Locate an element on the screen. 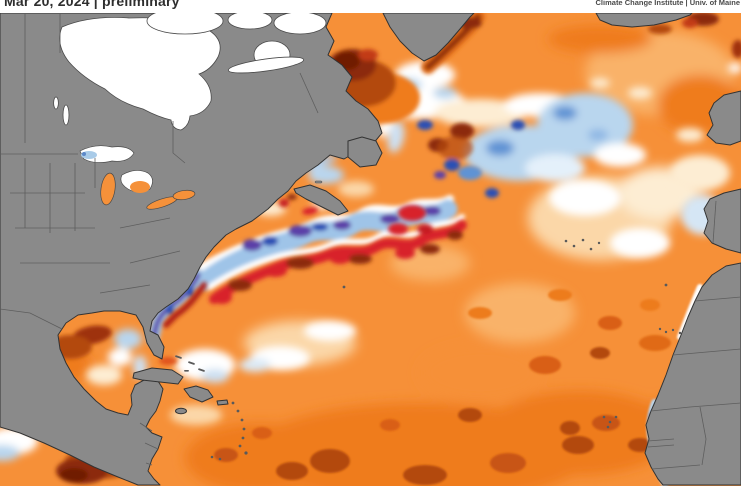 The image size is (741, 486). cuba-landmass is located at coordinates (158, 376).